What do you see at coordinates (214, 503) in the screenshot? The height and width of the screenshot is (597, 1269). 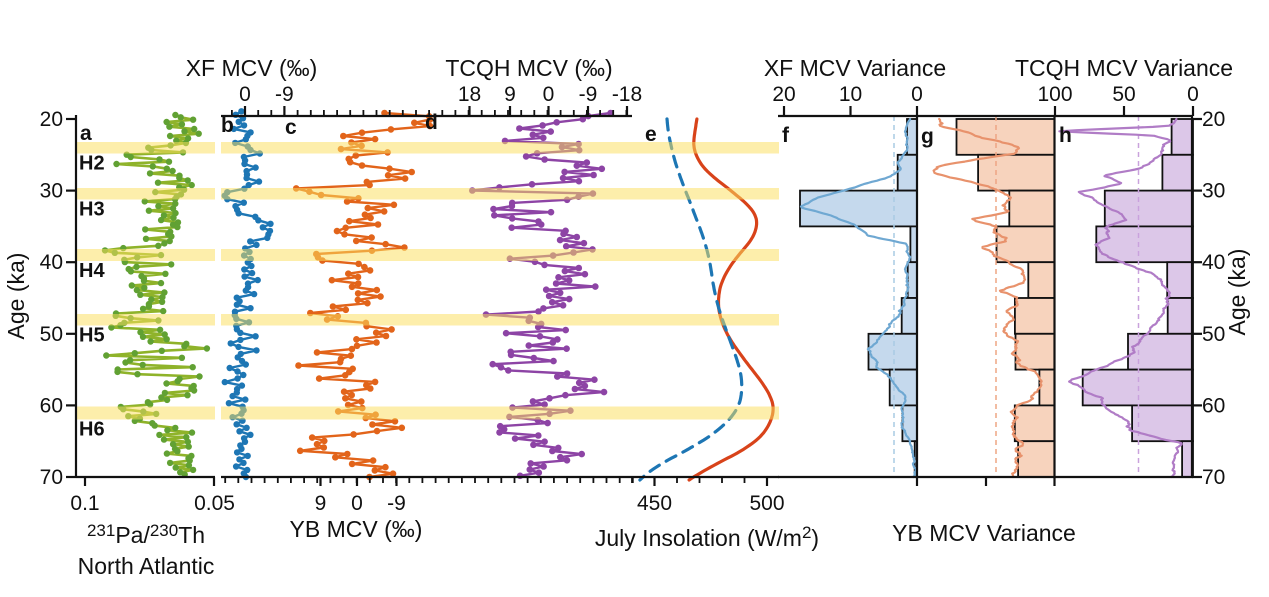 I see `svg-text: 0.05` at bounding box center [214, 503].